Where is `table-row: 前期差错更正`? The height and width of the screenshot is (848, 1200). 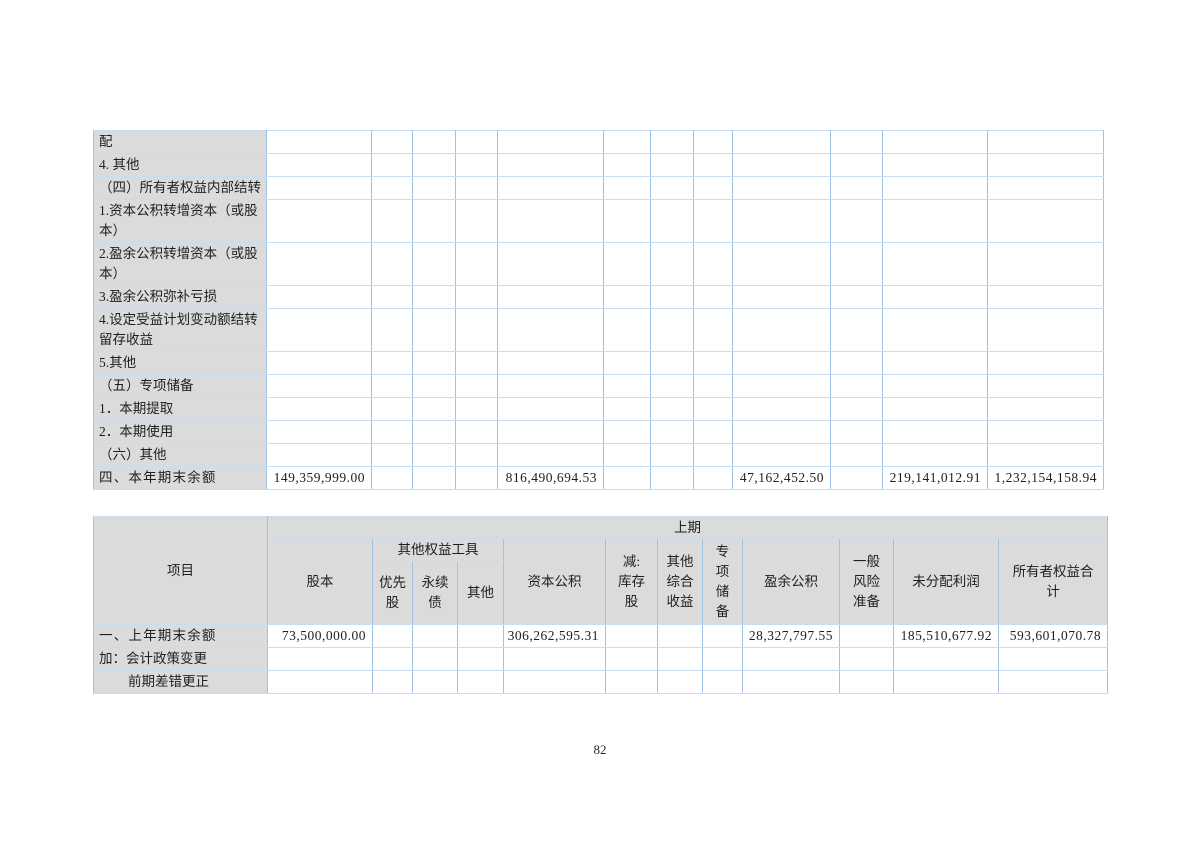 table-row: 前期差错更正 is located at coordinates (601, 682).